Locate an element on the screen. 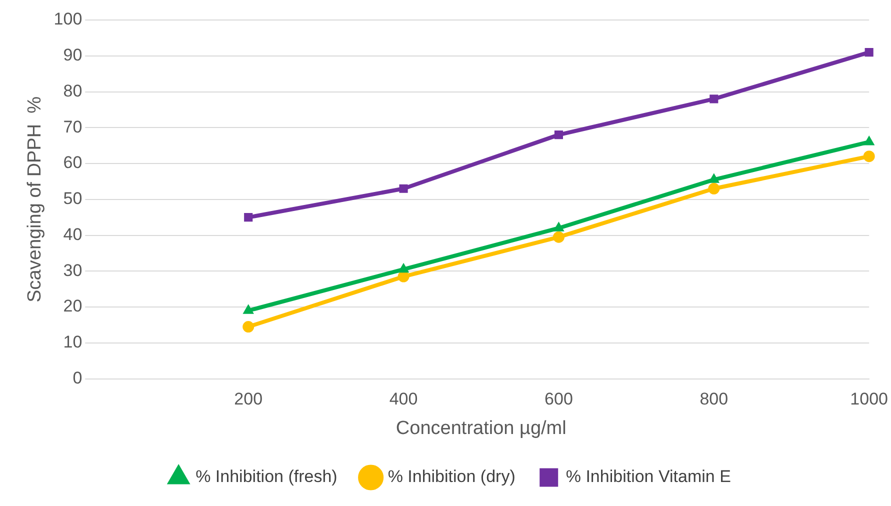 The image size is (891, 506). x-tick-label: 400 is located at coordinates (403, 399).